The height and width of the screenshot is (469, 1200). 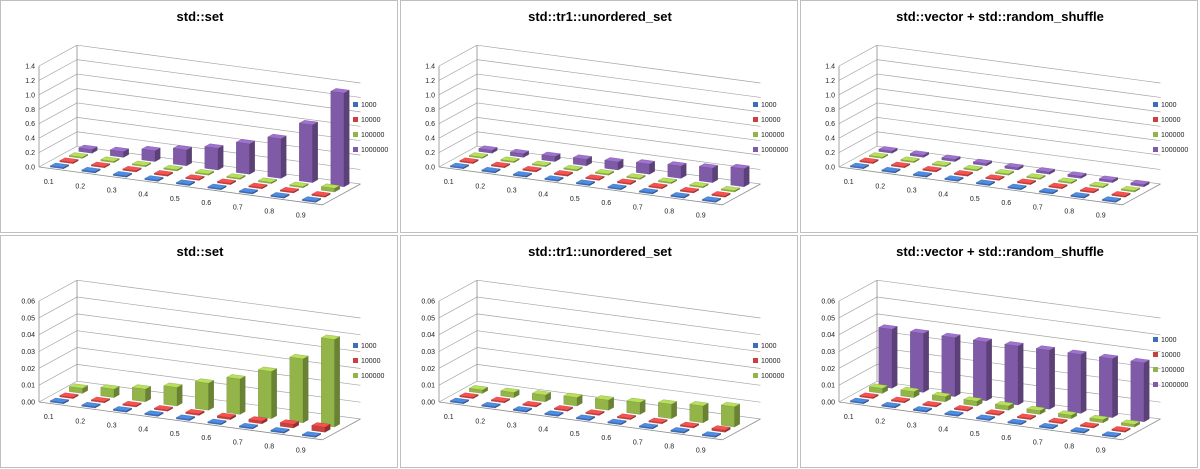 What do you see at coordinates (301, 451) in the screenshot?
I see `x-tick-label: 0.9` at bounding box center [301, 451].